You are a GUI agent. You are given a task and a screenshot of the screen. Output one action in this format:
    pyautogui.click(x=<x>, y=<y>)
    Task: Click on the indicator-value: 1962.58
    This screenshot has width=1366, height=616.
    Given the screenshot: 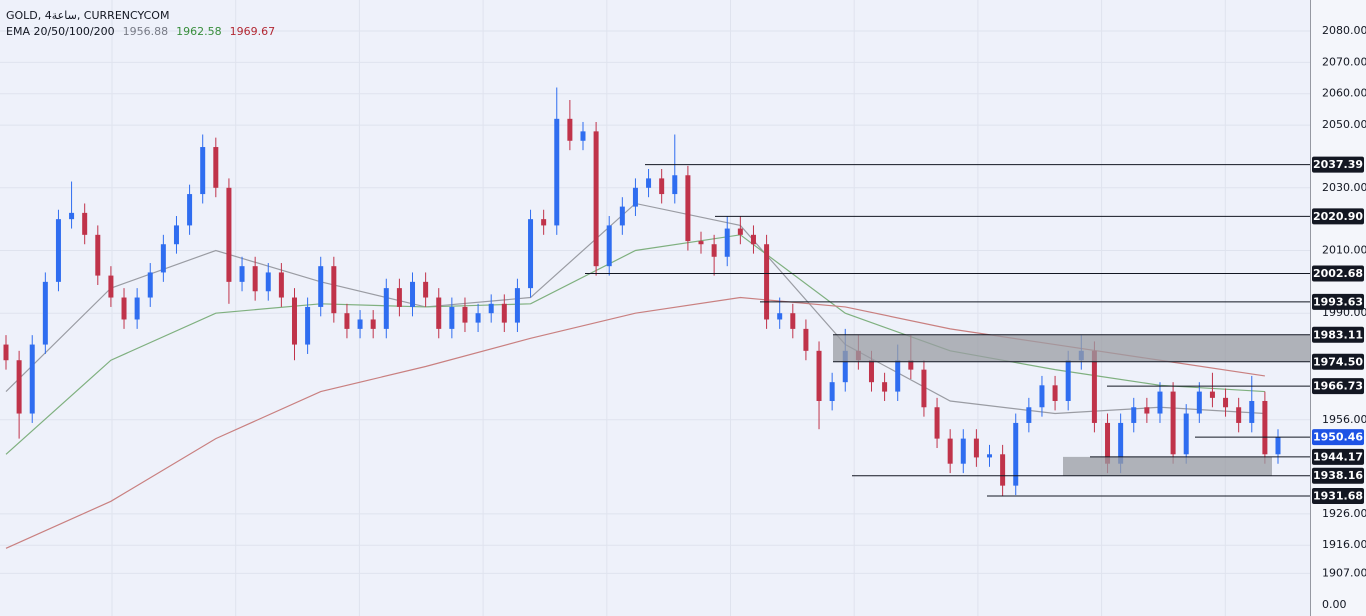 What is the action you would take?
    pyautogui.click(x=199, y=31)
    